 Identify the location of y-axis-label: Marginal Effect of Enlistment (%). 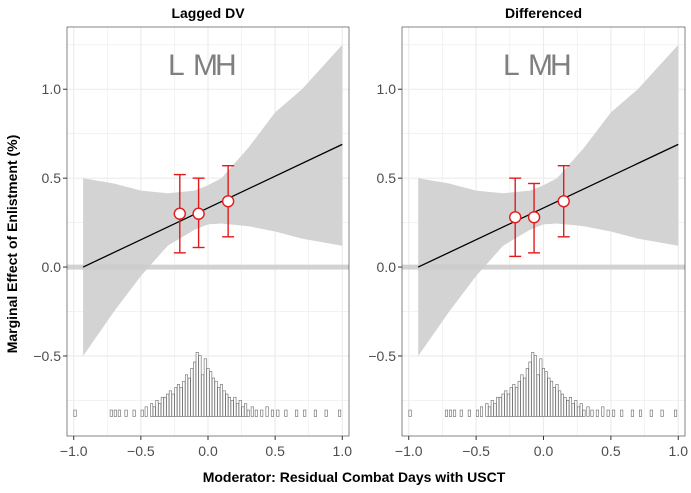
(12, 244).